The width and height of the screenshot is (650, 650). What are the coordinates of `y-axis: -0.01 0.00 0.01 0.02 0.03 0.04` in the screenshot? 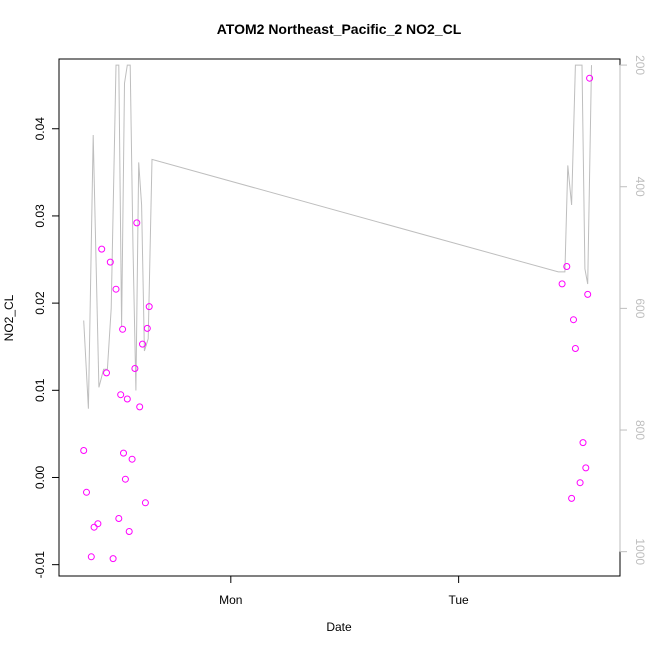 It's located at (46, 348).